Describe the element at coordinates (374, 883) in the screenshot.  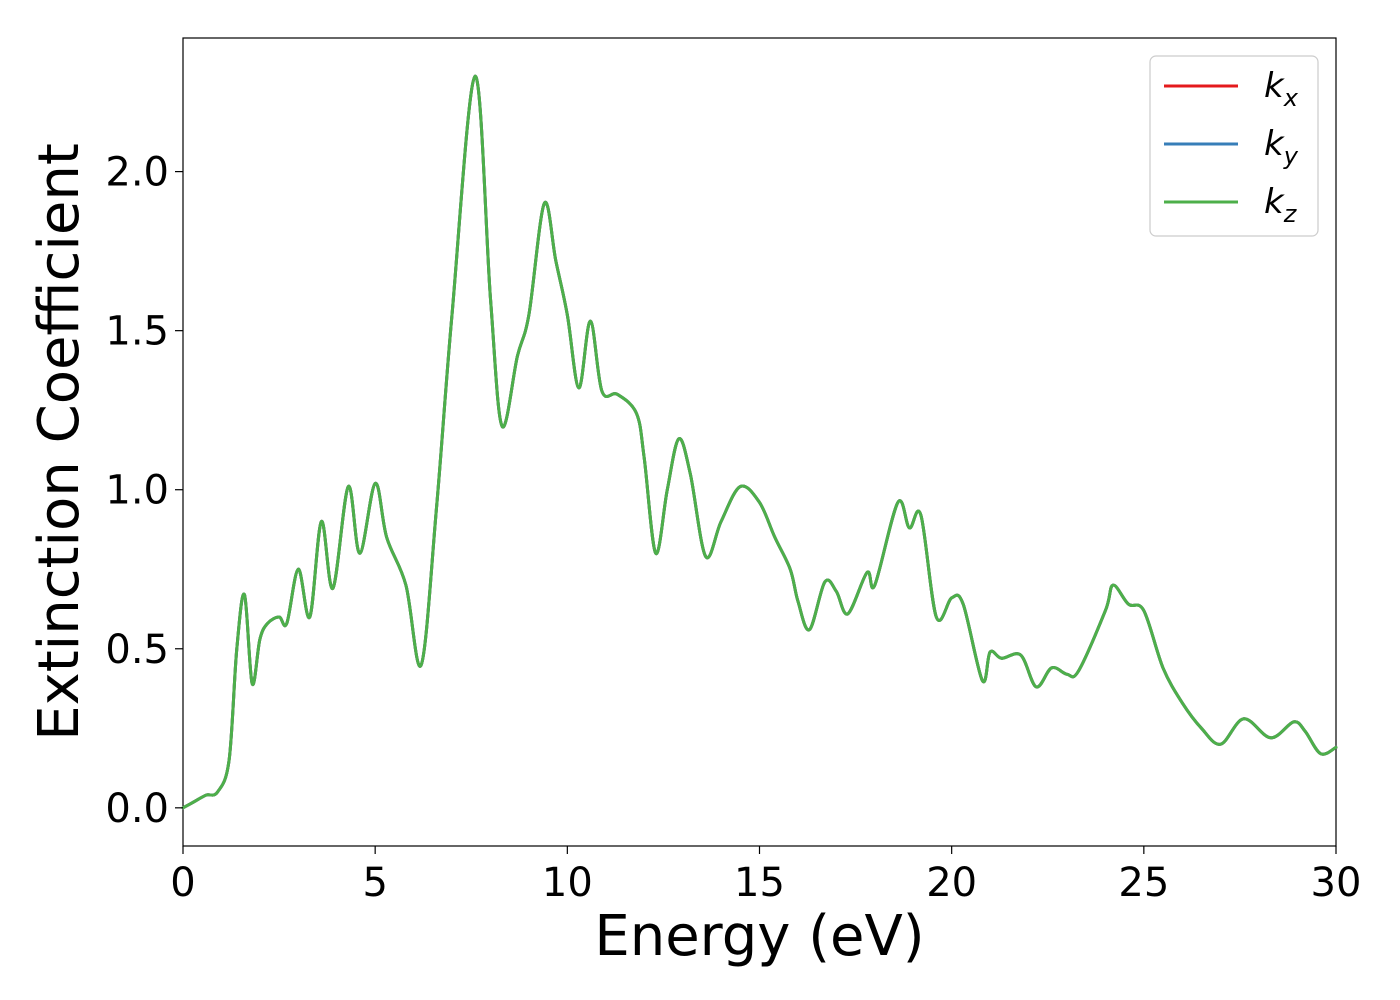
I see `x-tick-label: 5` at that location.